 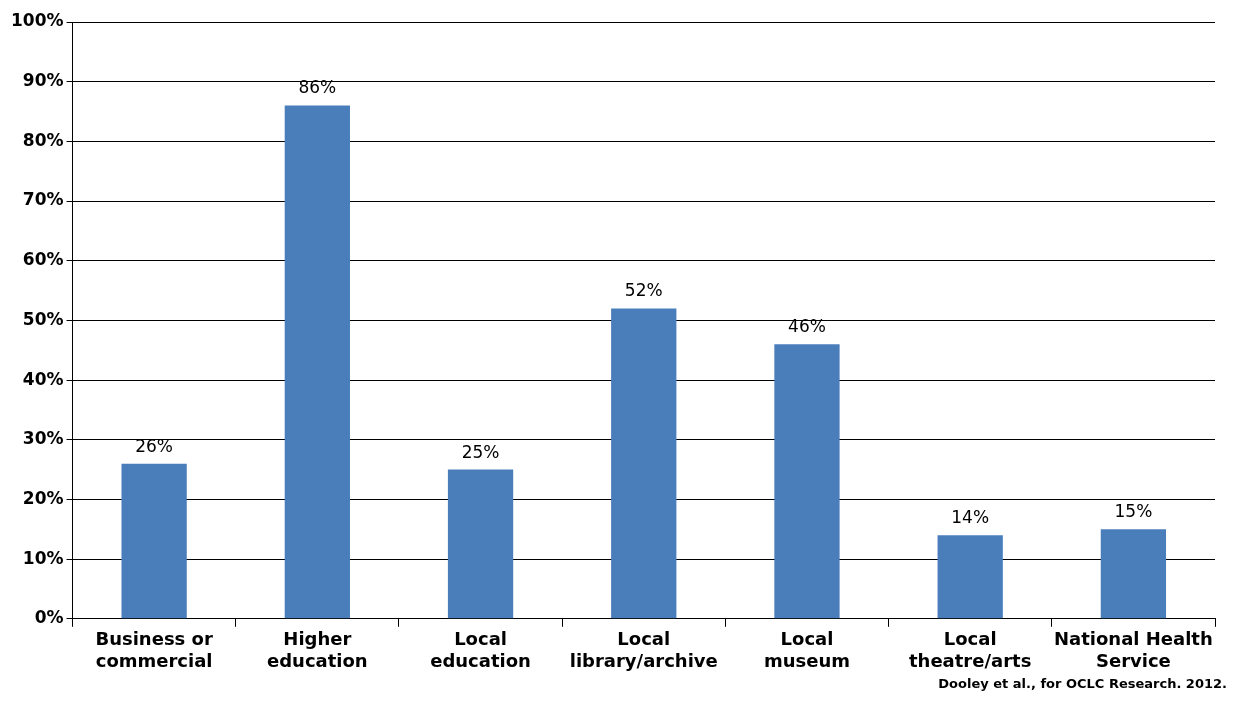 I want to click on data-label: 15%, so click(x=1133, y=511).